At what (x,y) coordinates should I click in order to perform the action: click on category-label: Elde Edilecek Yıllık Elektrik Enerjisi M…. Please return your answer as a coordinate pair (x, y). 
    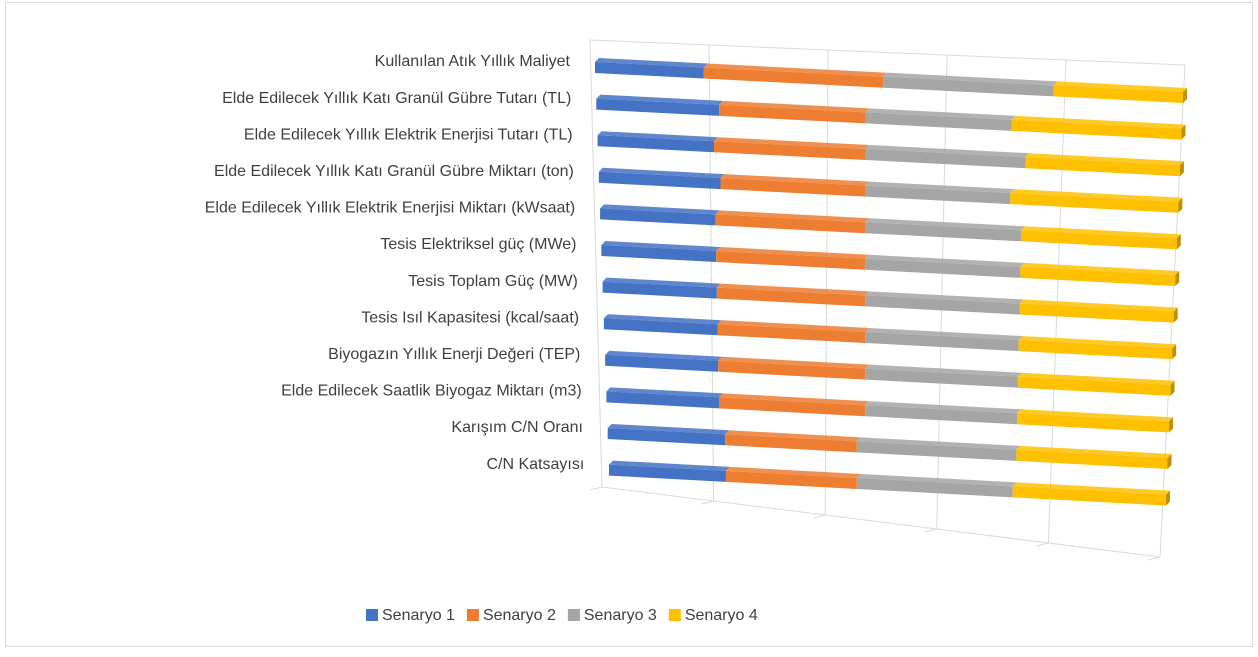
    Looking at the image, I should click on (390, 208).